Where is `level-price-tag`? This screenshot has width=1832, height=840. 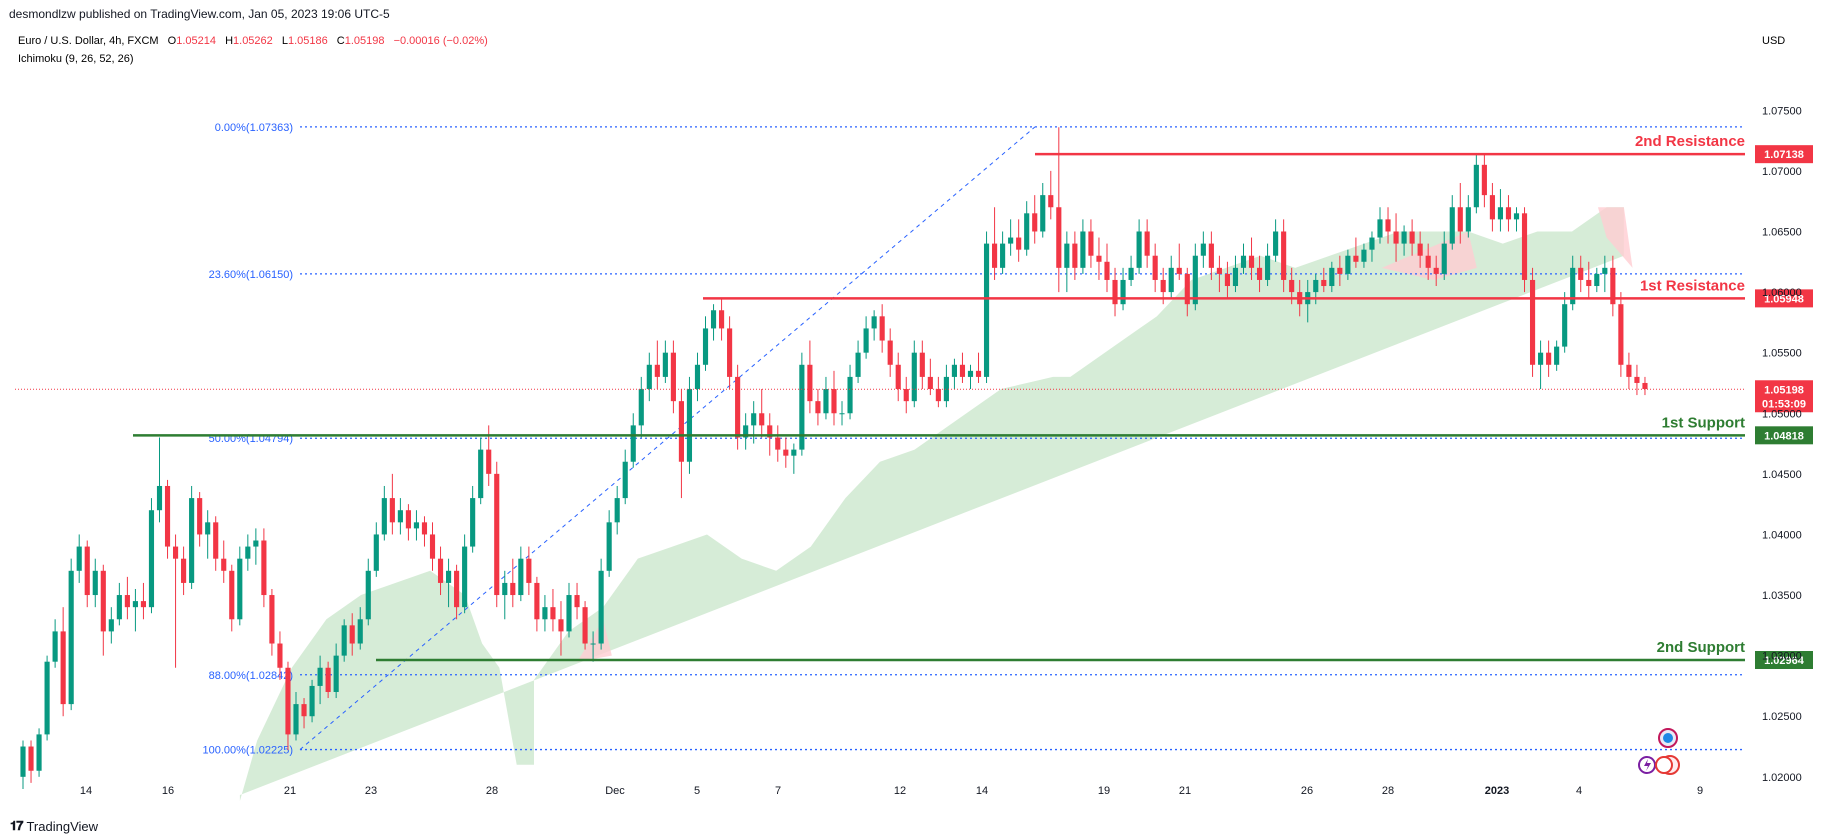
level-price-tag is located at coordinates (1784, 154).